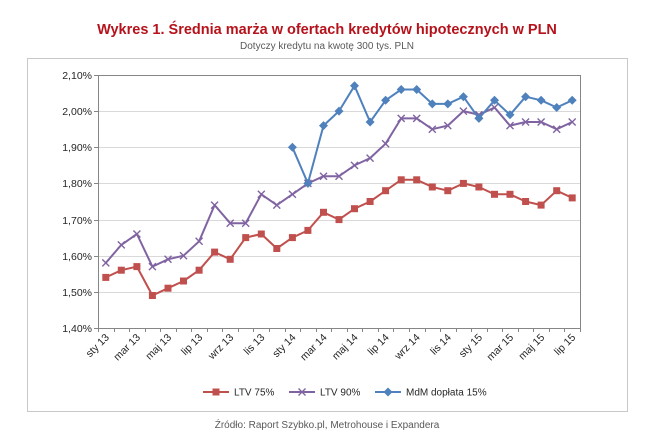  I want to click on y-axis: 1,40% 1,50% 1,60% 1,70% 1,80% 1,90% 2,00% 2,10%, so click(80, 202).